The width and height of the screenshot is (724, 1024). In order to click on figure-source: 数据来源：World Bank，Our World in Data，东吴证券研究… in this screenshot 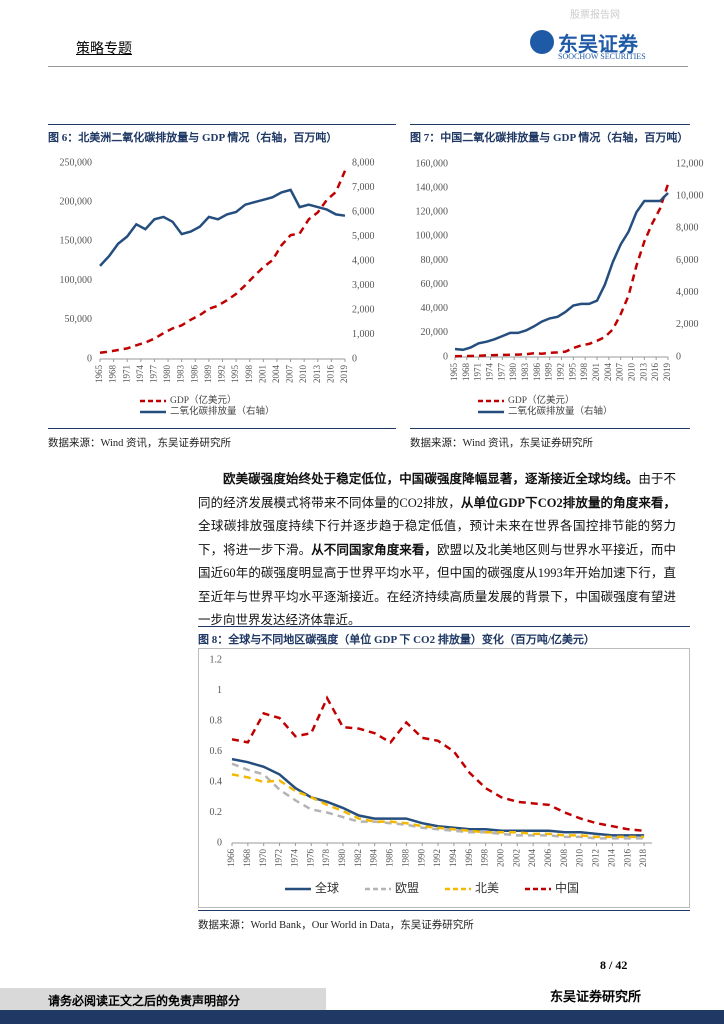, I will do `click(444, 921)`.